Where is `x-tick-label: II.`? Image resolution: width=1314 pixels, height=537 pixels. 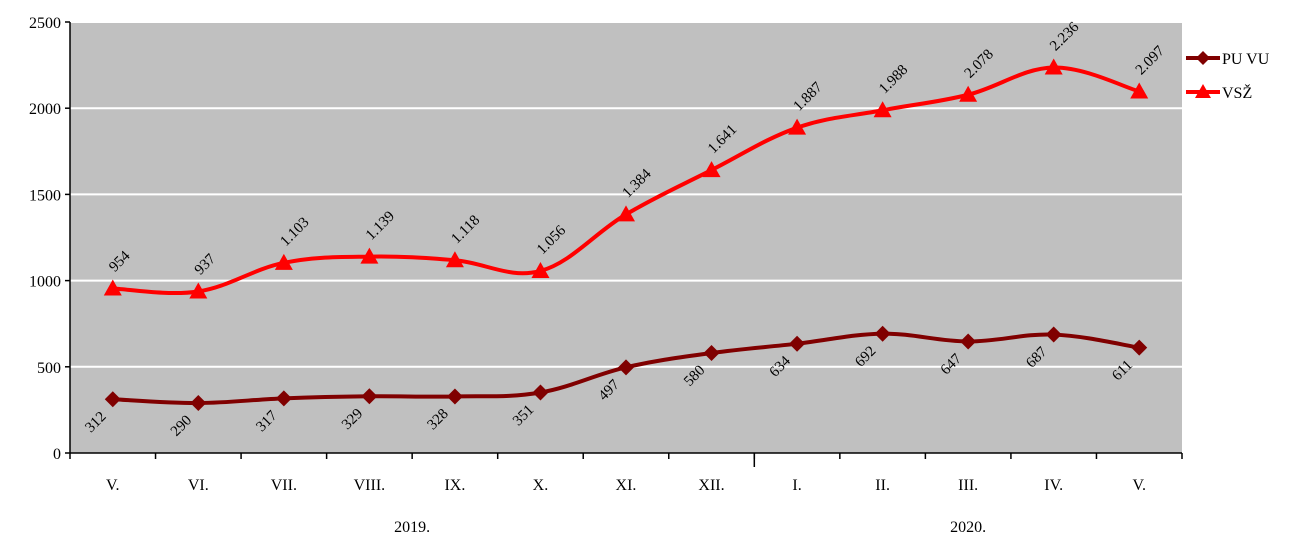 x-tick-label: II. is located at coordinates (882, 485).